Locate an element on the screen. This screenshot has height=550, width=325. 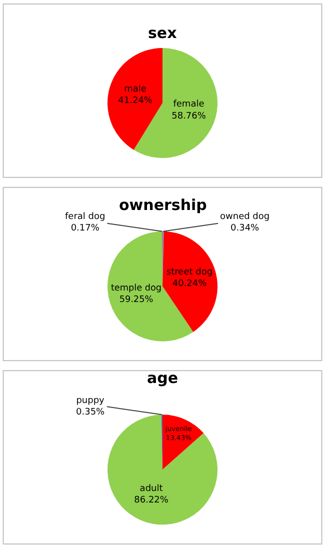
slice-label: feral dog is located at coordinates (85, 217).